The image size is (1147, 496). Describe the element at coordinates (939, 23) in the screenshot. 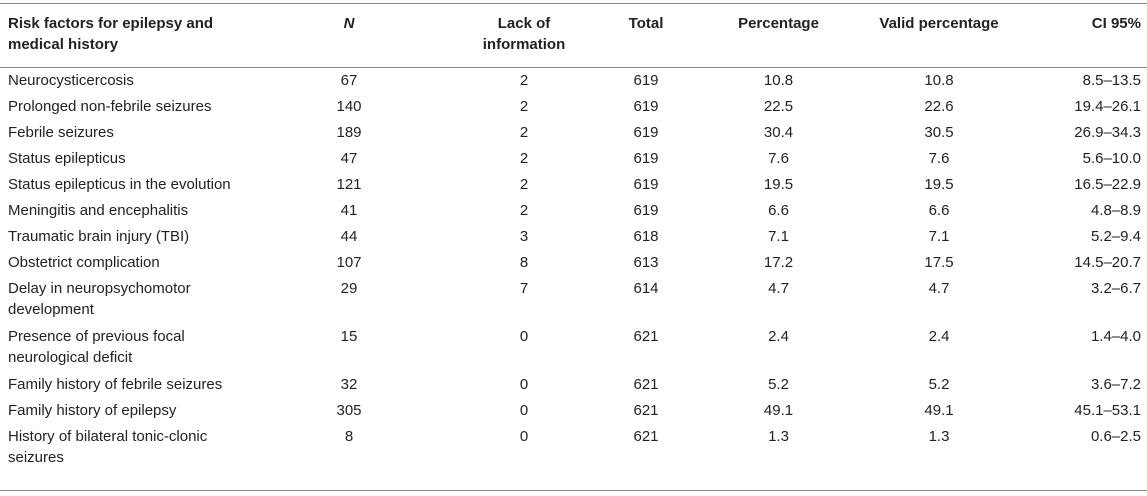

I see `header-valid-percentage: Valid percentage` at that location.